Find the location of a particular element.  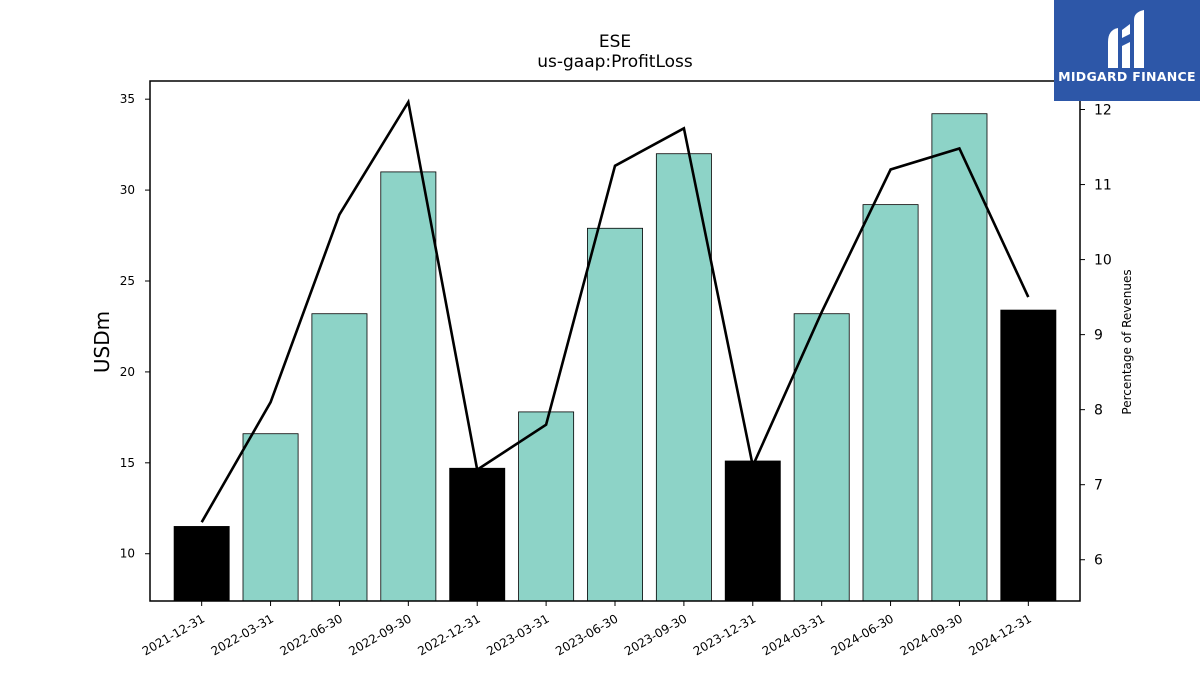

x-tick-label: 2022-12-31 is located at coordinates (448, 634).